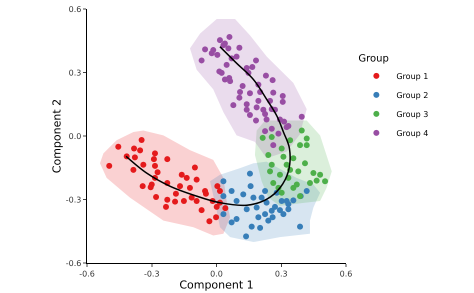 The width and height of the screenshot is (474, 293). I want to click on y-axis-title: Component 2, so click(57, 136).